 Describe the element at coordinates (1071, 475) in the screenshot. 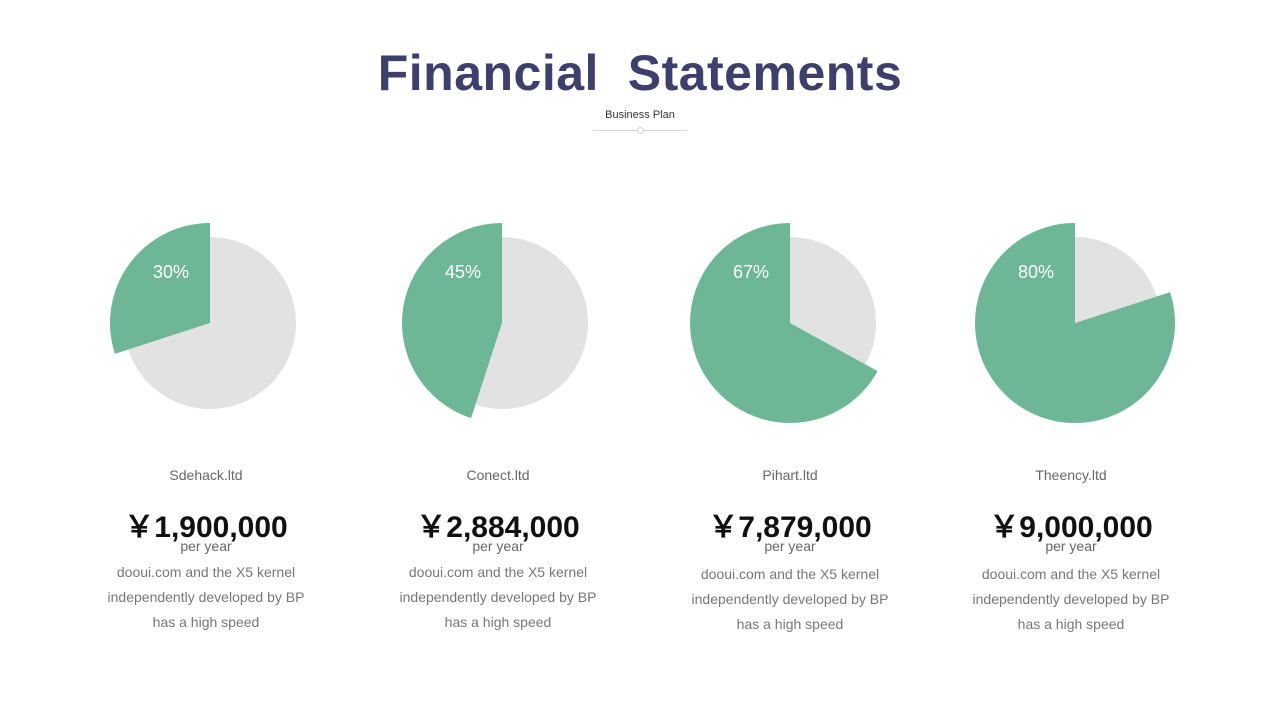

I see `company-name: Theency.ltd` at that location.